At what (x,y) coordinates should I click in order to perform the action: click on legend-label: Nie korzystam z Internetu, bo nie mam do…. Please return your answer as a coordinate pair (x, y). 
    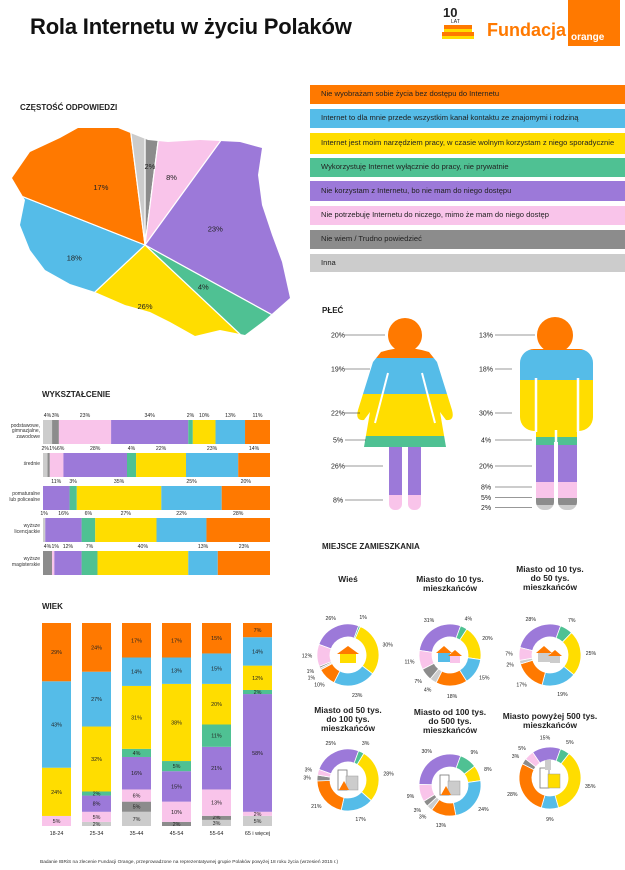
    Looking at the image, I should click on (416, 190).